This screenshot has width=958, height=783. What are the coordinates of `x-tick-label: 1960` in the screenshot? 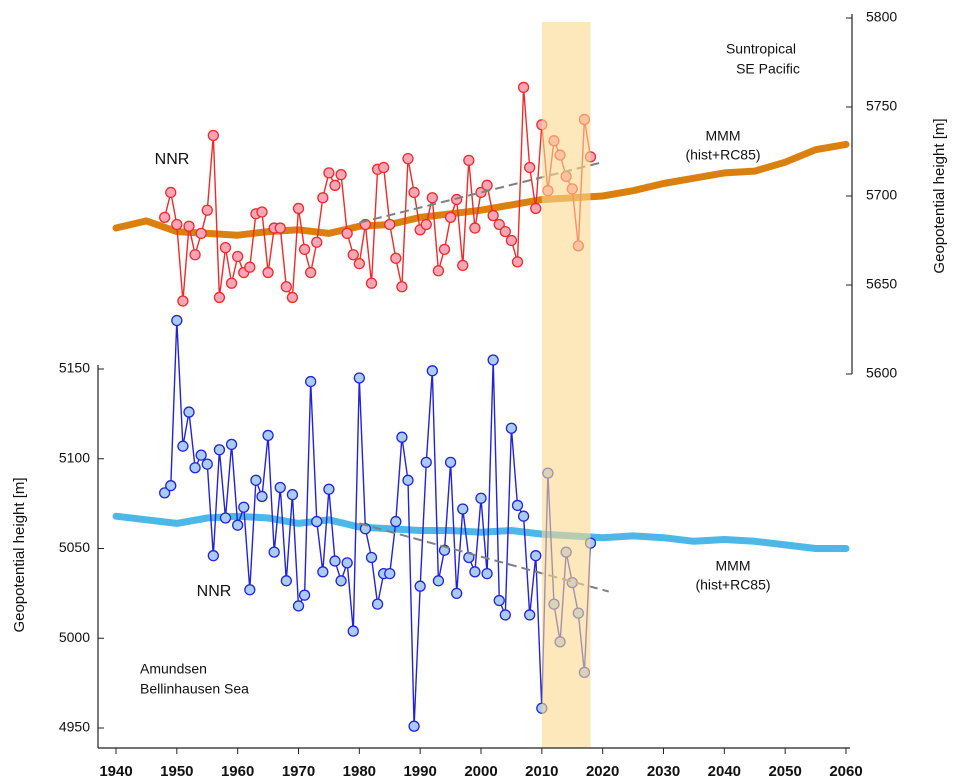 It's located at (237, 771).